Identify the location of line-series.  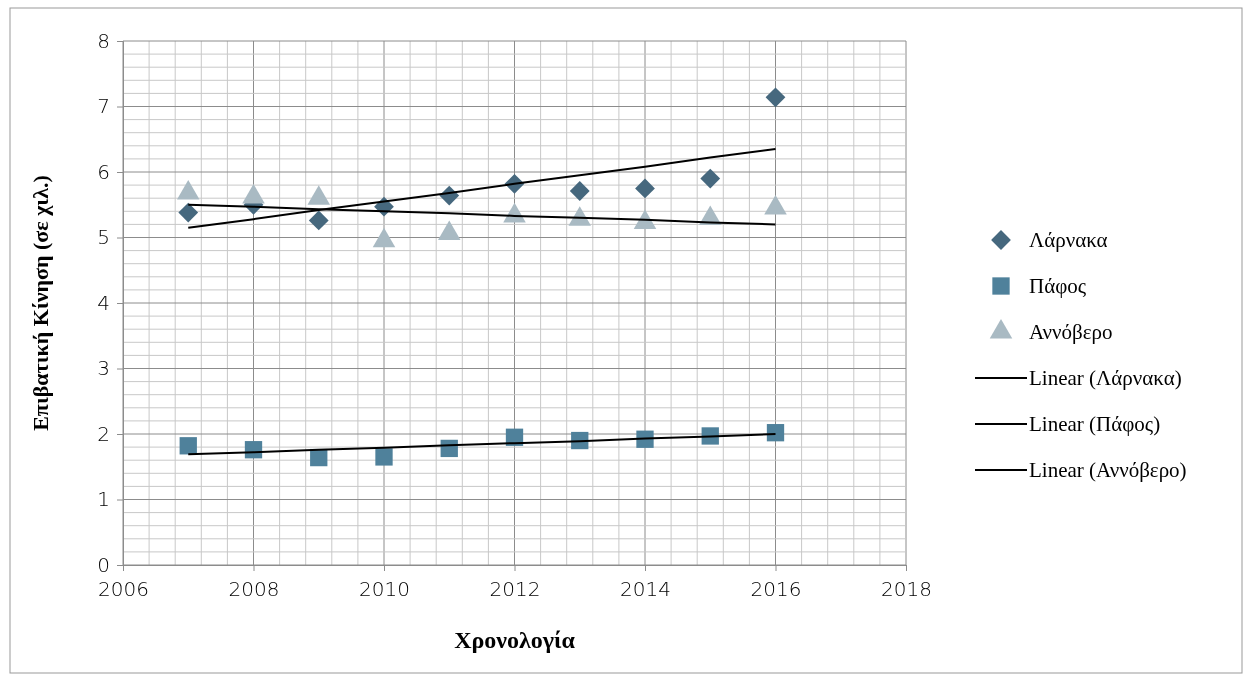
(482, 188).